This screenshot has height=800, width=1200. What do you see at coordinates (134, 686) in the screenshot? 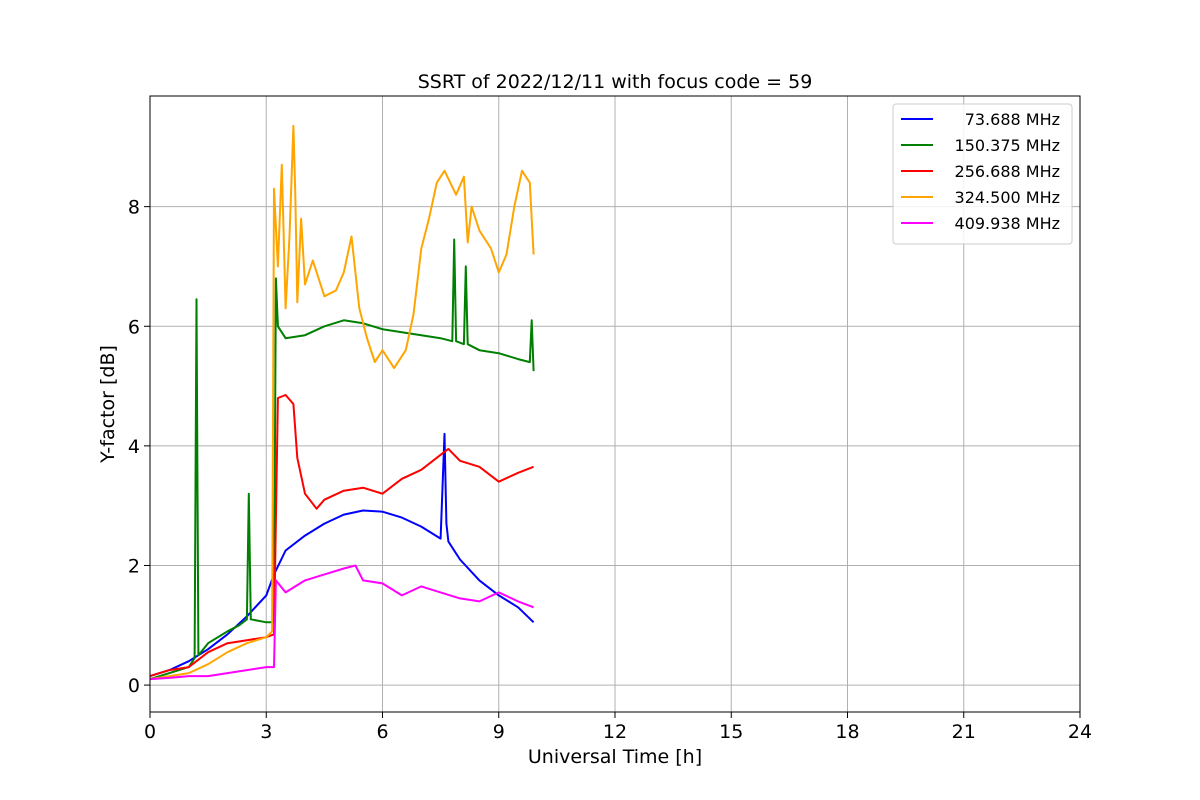
I see `y-tick-label: 0` at bounding box center [134, 686].